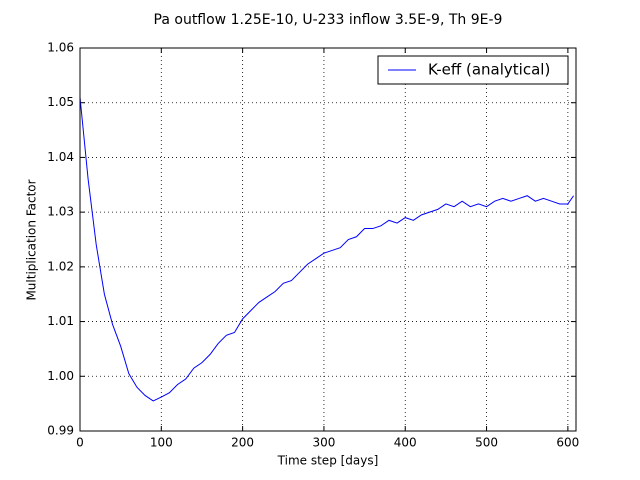 Image resolution: width=640 pixels, height=480 pixels. Describe the element at coordinates (328, 461) in the screenshot. I see `x-axis-label: Time step [days]` at that location.